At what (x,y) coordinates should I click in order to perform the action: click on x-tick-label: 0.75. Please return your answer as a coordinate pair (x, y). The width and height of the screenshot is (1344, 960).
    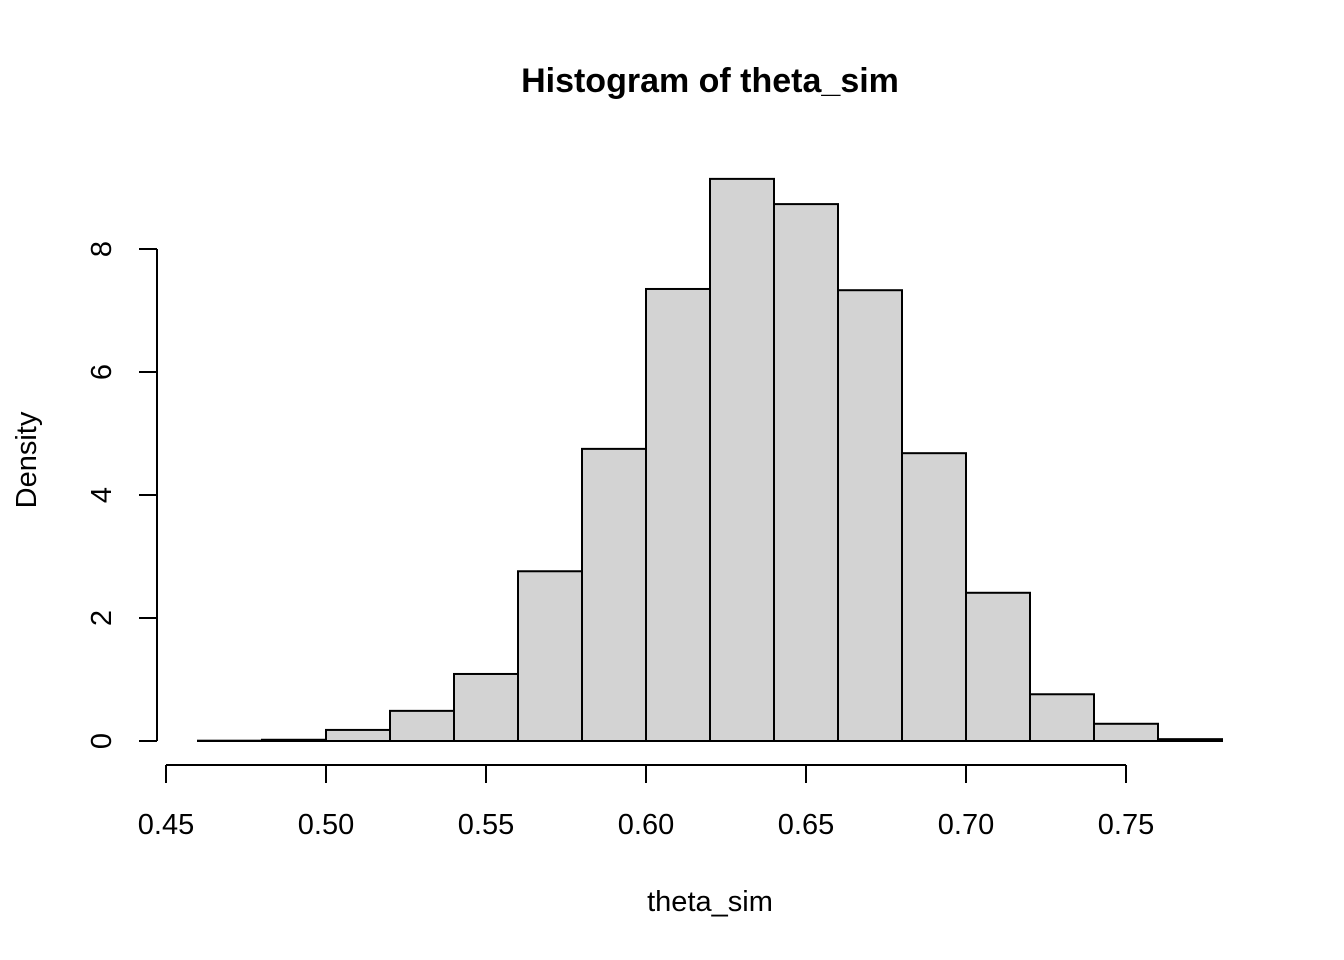
    Looking at the image, I should click on (1126, 825).